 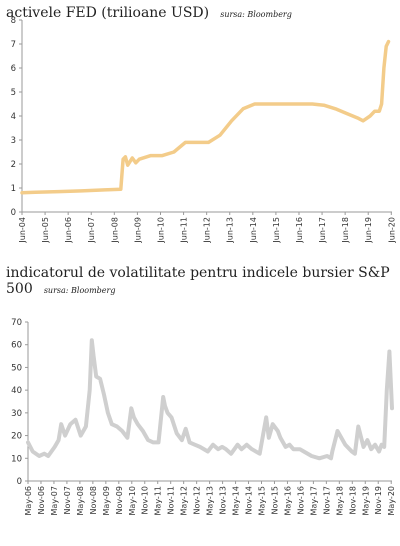 I want to click on y-tick-label: 1, so click(x=13, y=189).